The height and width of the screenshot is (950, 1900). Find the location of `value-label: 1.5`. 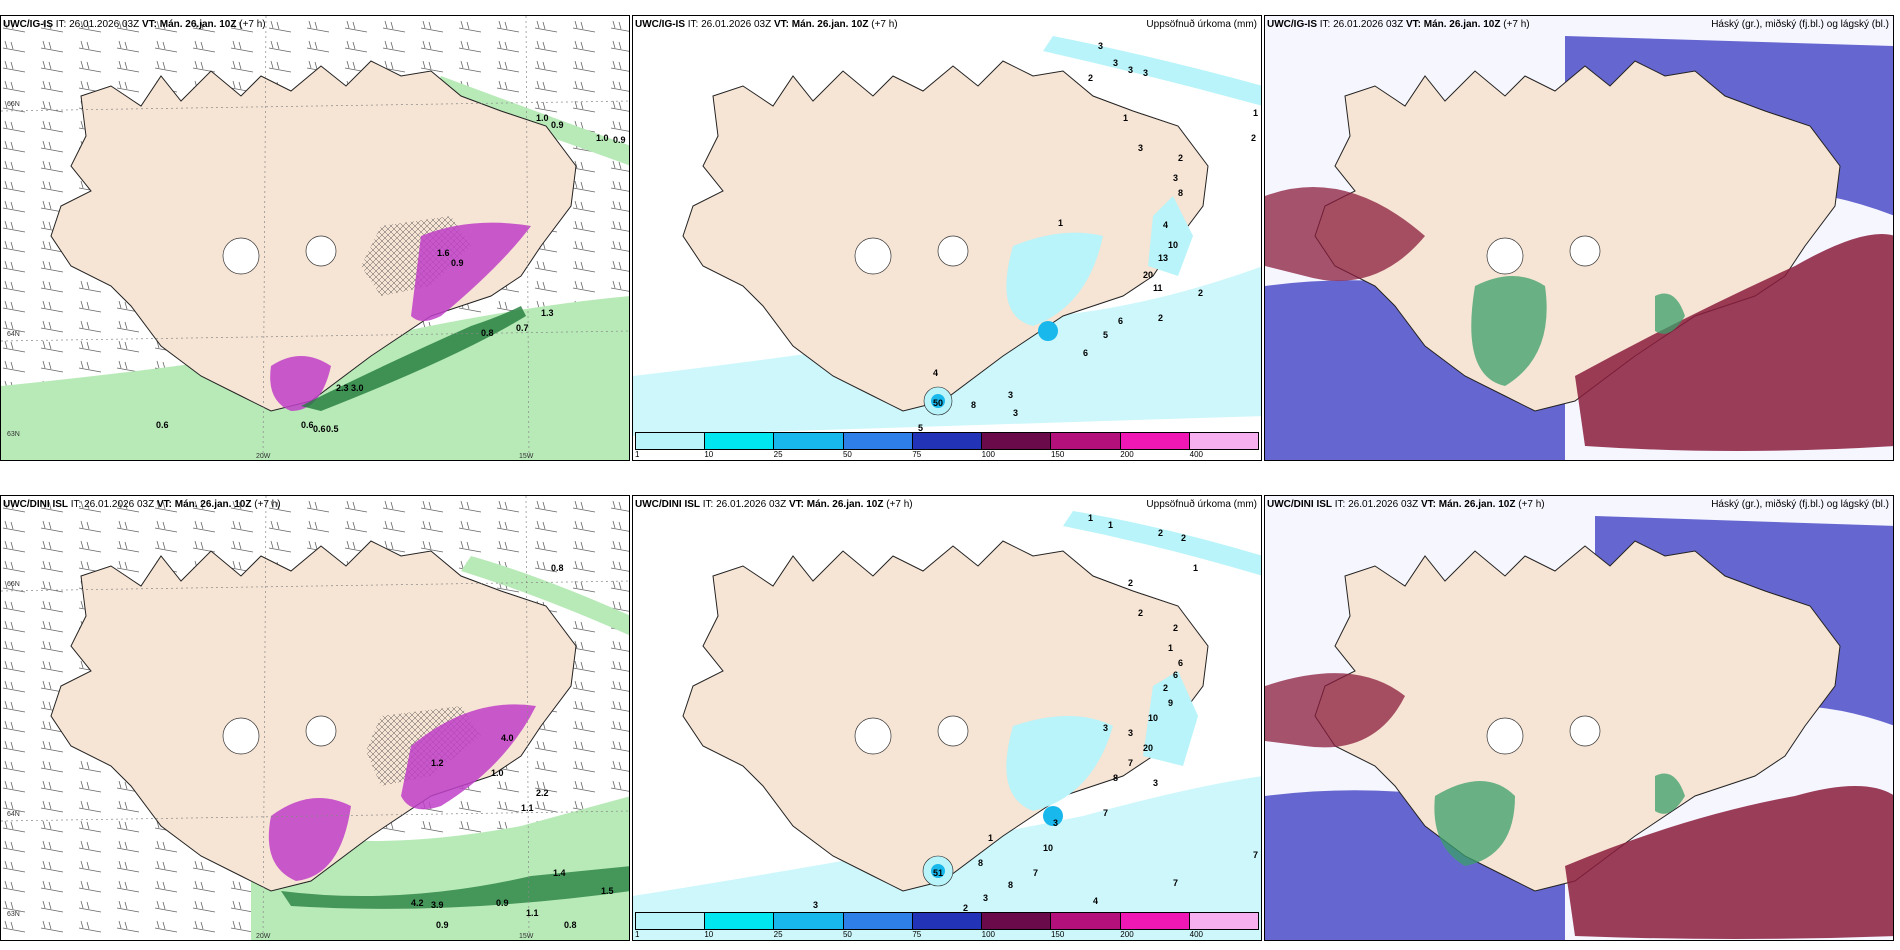

value-label: 1.5 is located at coordinates (607, 891).